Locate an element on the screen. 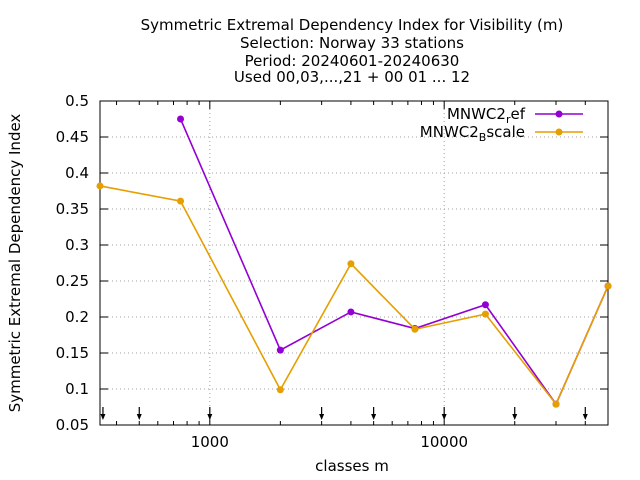 This screenshot has width=640, height=480. title-line-4: Used 00,03,...,21 + 00 01 ... 12 is located at coordinates (352, 77).